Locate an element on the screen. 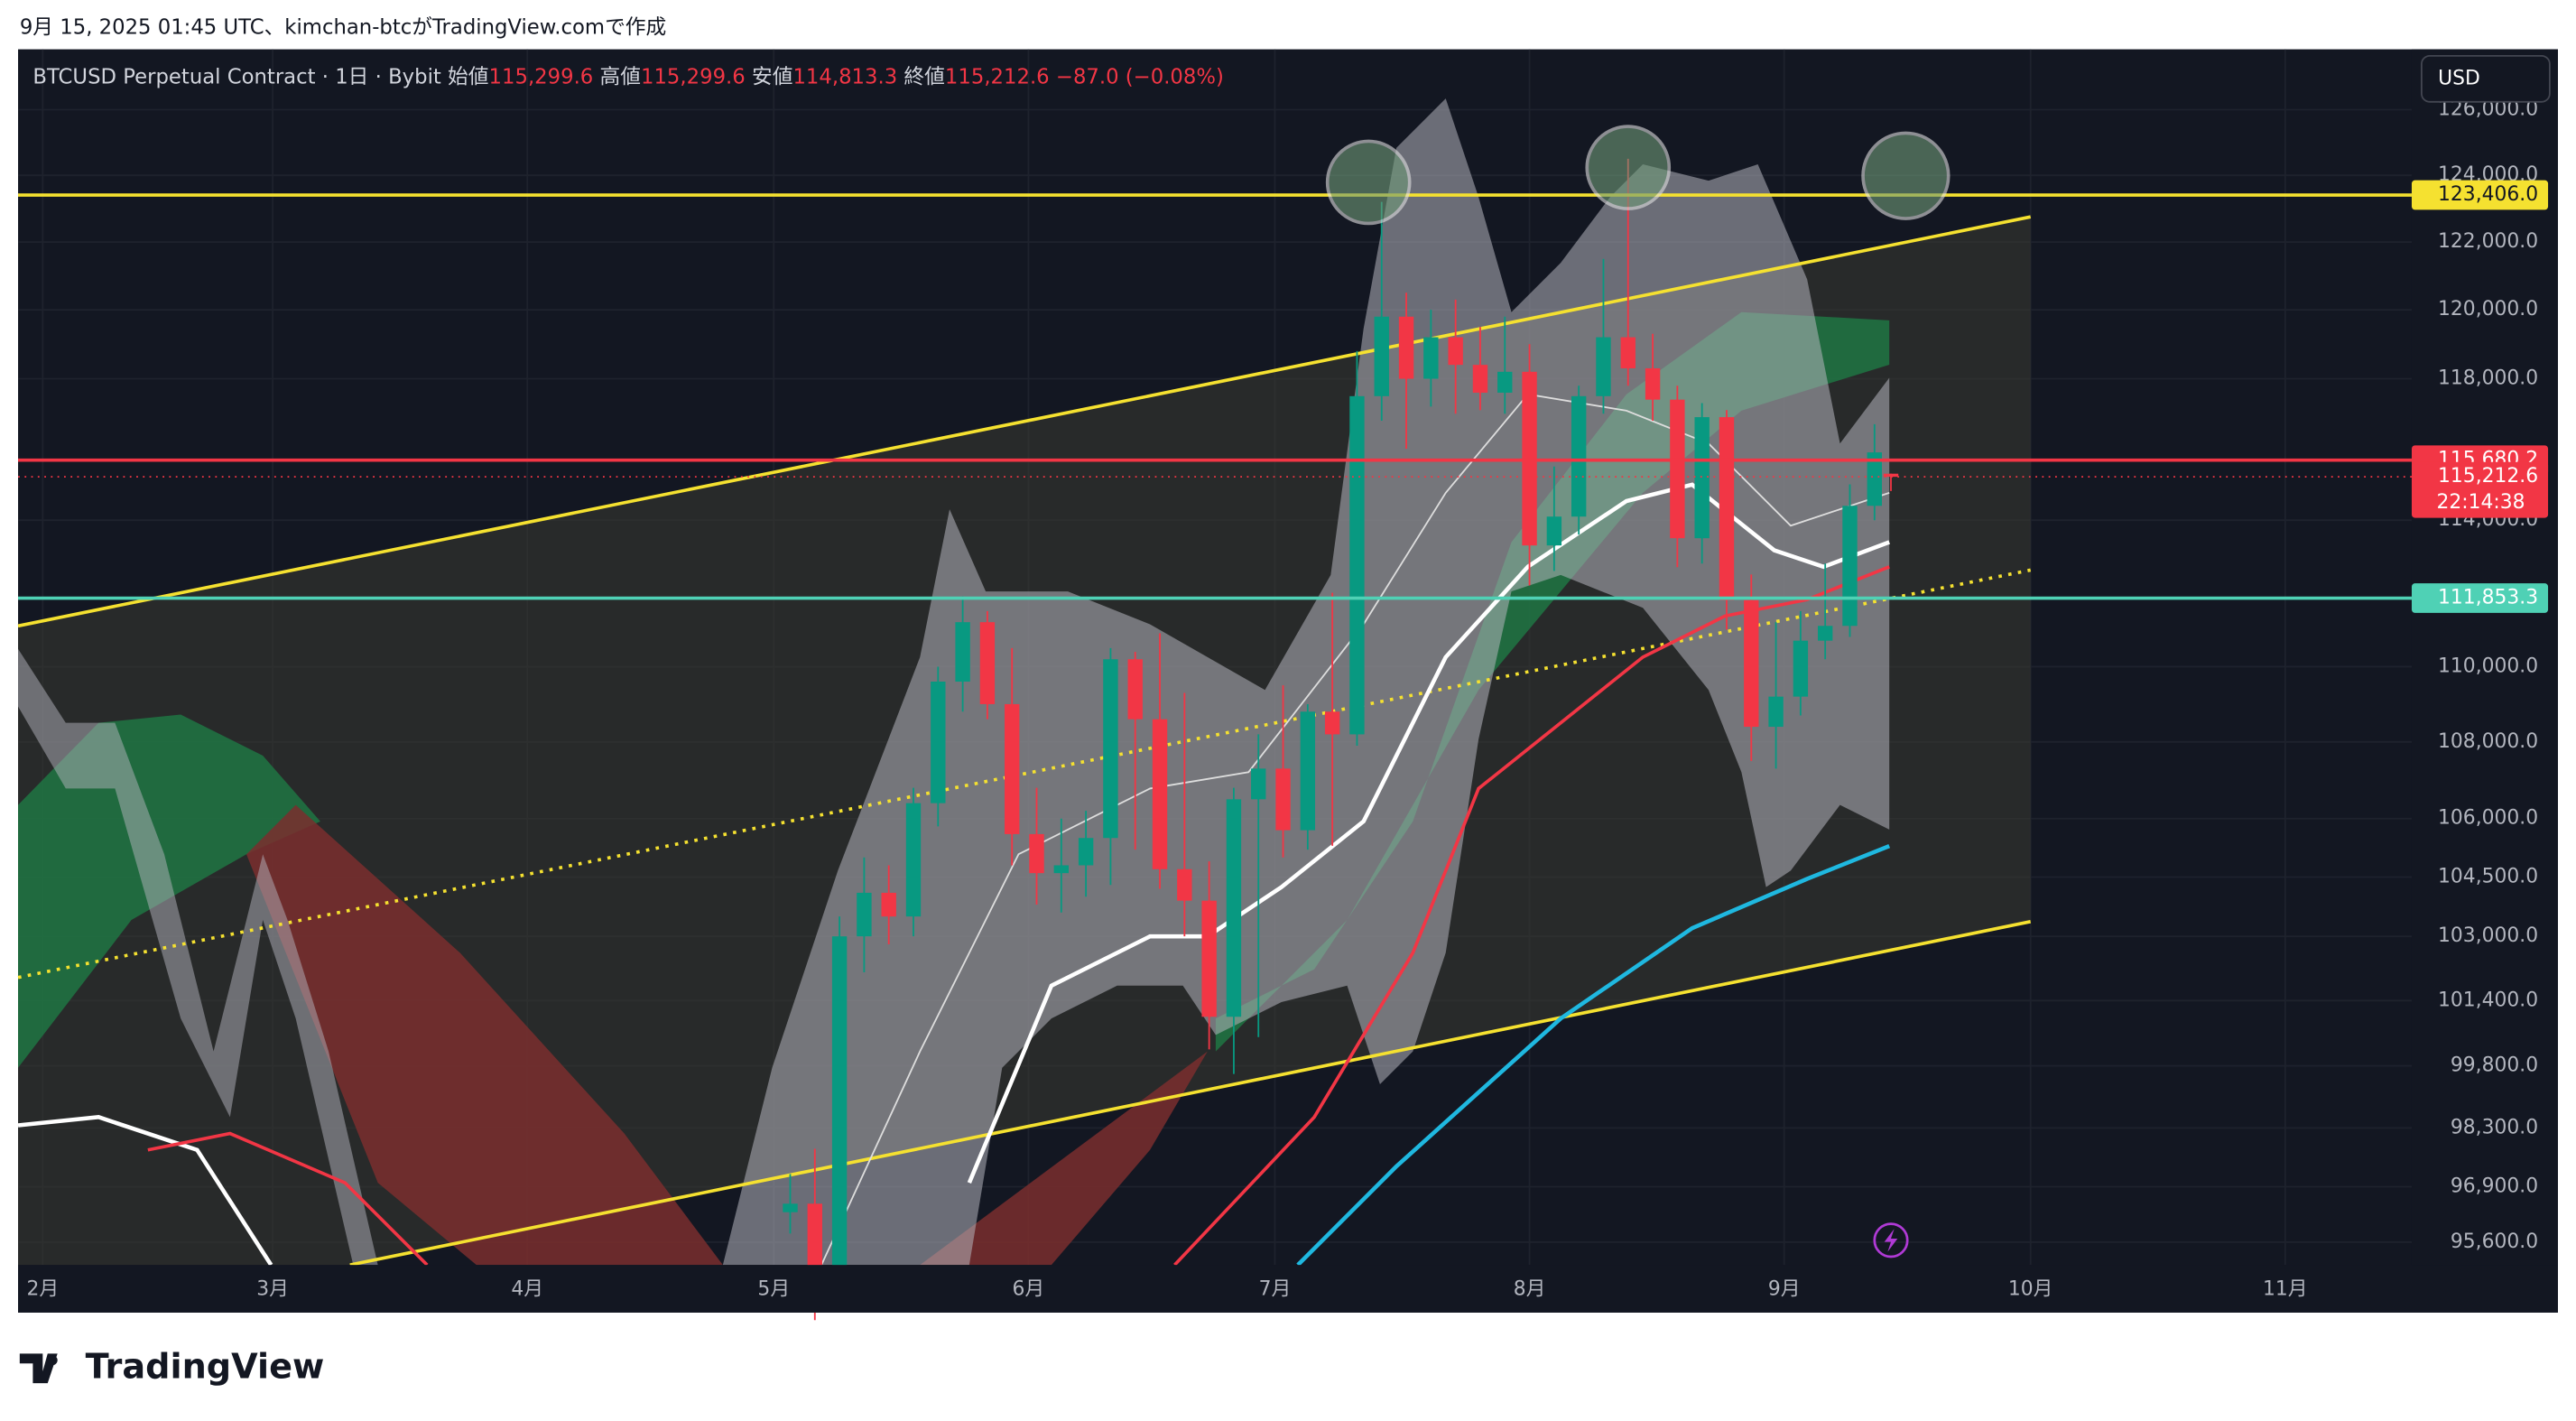 The width and height of the screenshot is (2576, 1421). price-level-label: 123,406.0 is located at coordinates (2488, 194).